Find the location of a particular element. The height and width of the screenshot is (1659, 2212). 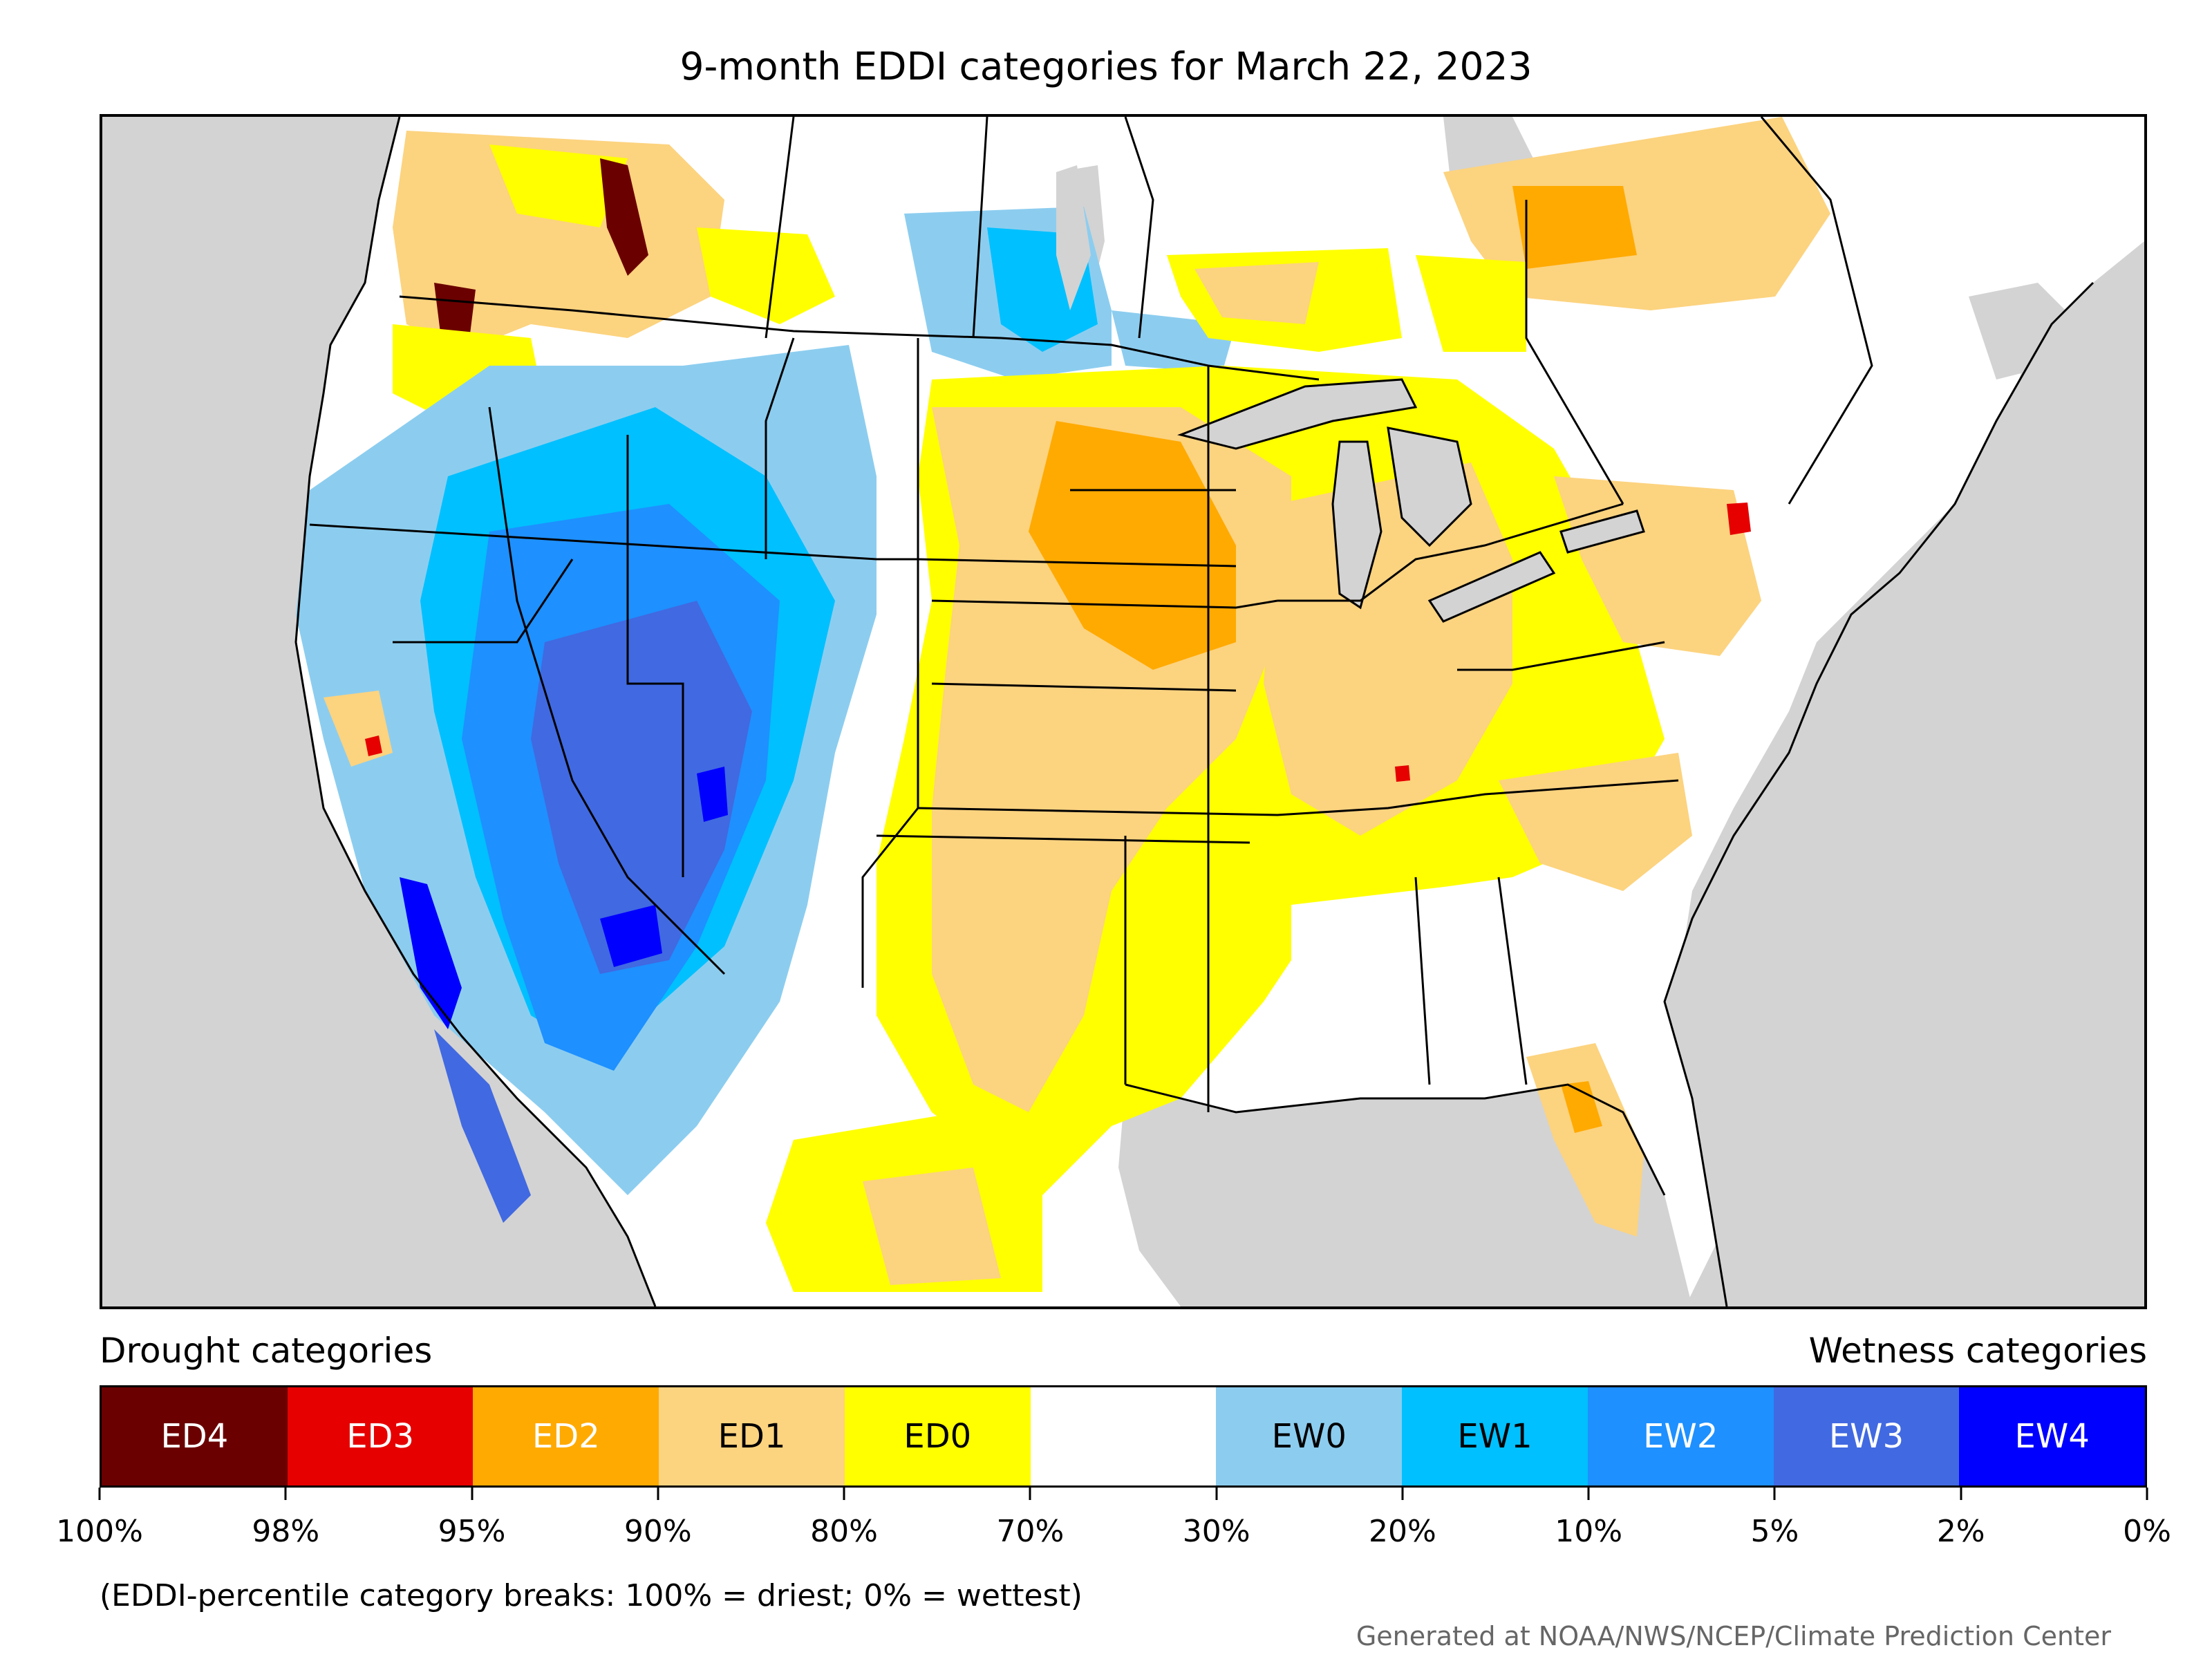

patch-ed2-florida is located at coordinates (1582, 1107).